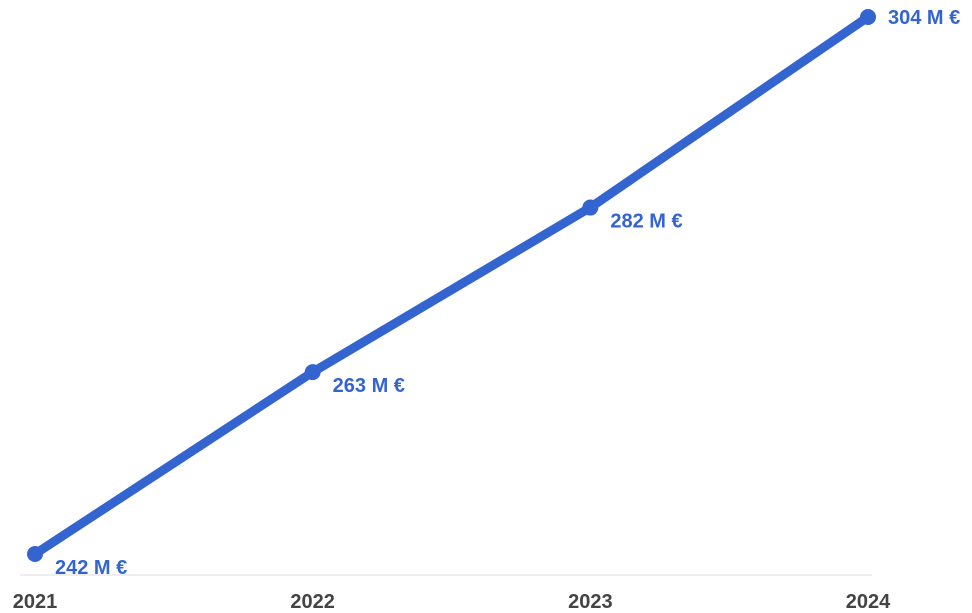  What do you see at coordinates (35, 602) in the screenshot?
I see `x-tick-label-2021: 2021` at bounding box center [35, 602].